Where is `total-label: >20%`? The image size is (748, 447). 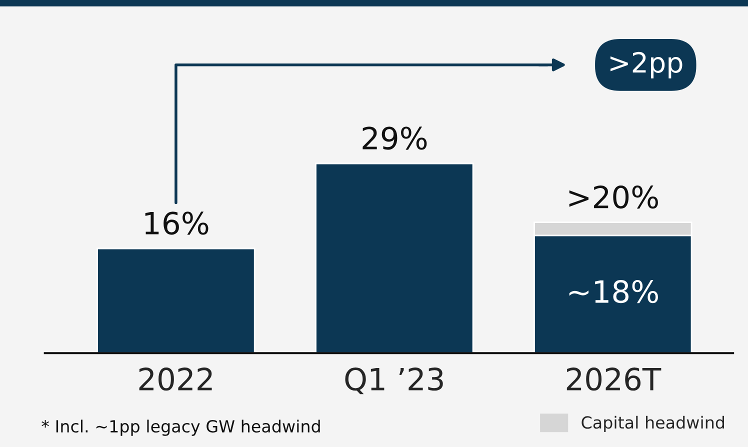 total-label: >20% is located at coordinates (613, 197).